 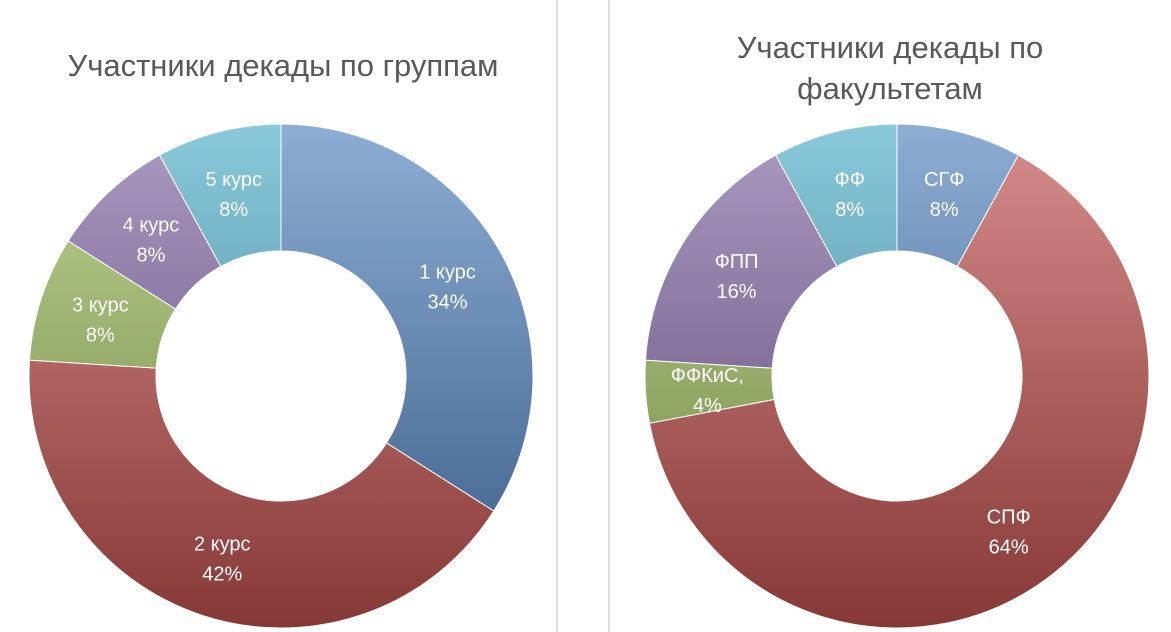 I want to click on slice-value-label: 64%, so click(x=1009, y=548).